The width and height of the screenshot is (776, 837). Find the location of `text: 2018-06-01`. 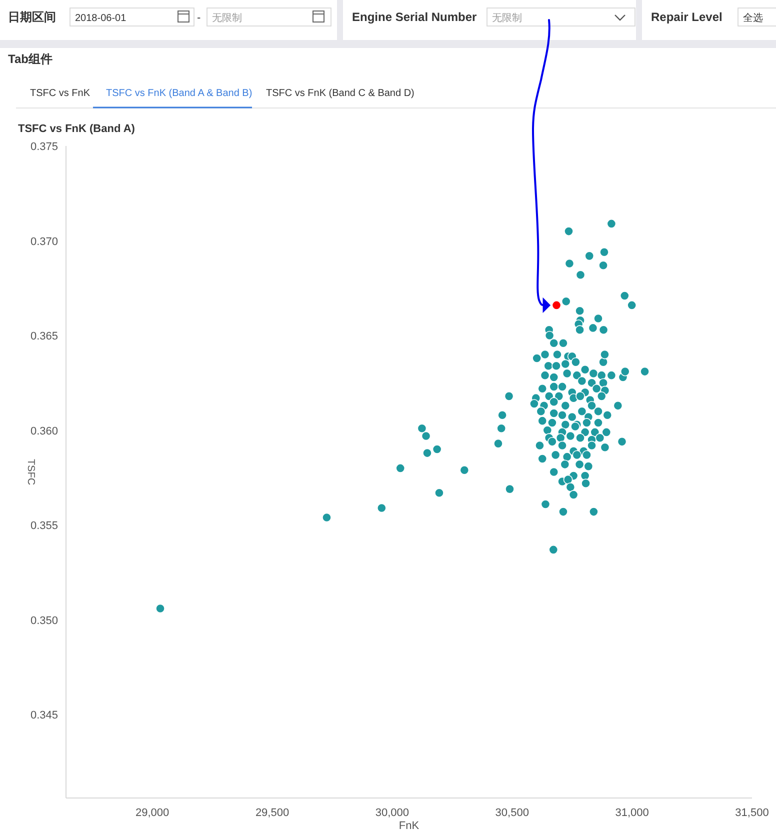

text: 2018-06-01 is located at coordinates (101, 18).